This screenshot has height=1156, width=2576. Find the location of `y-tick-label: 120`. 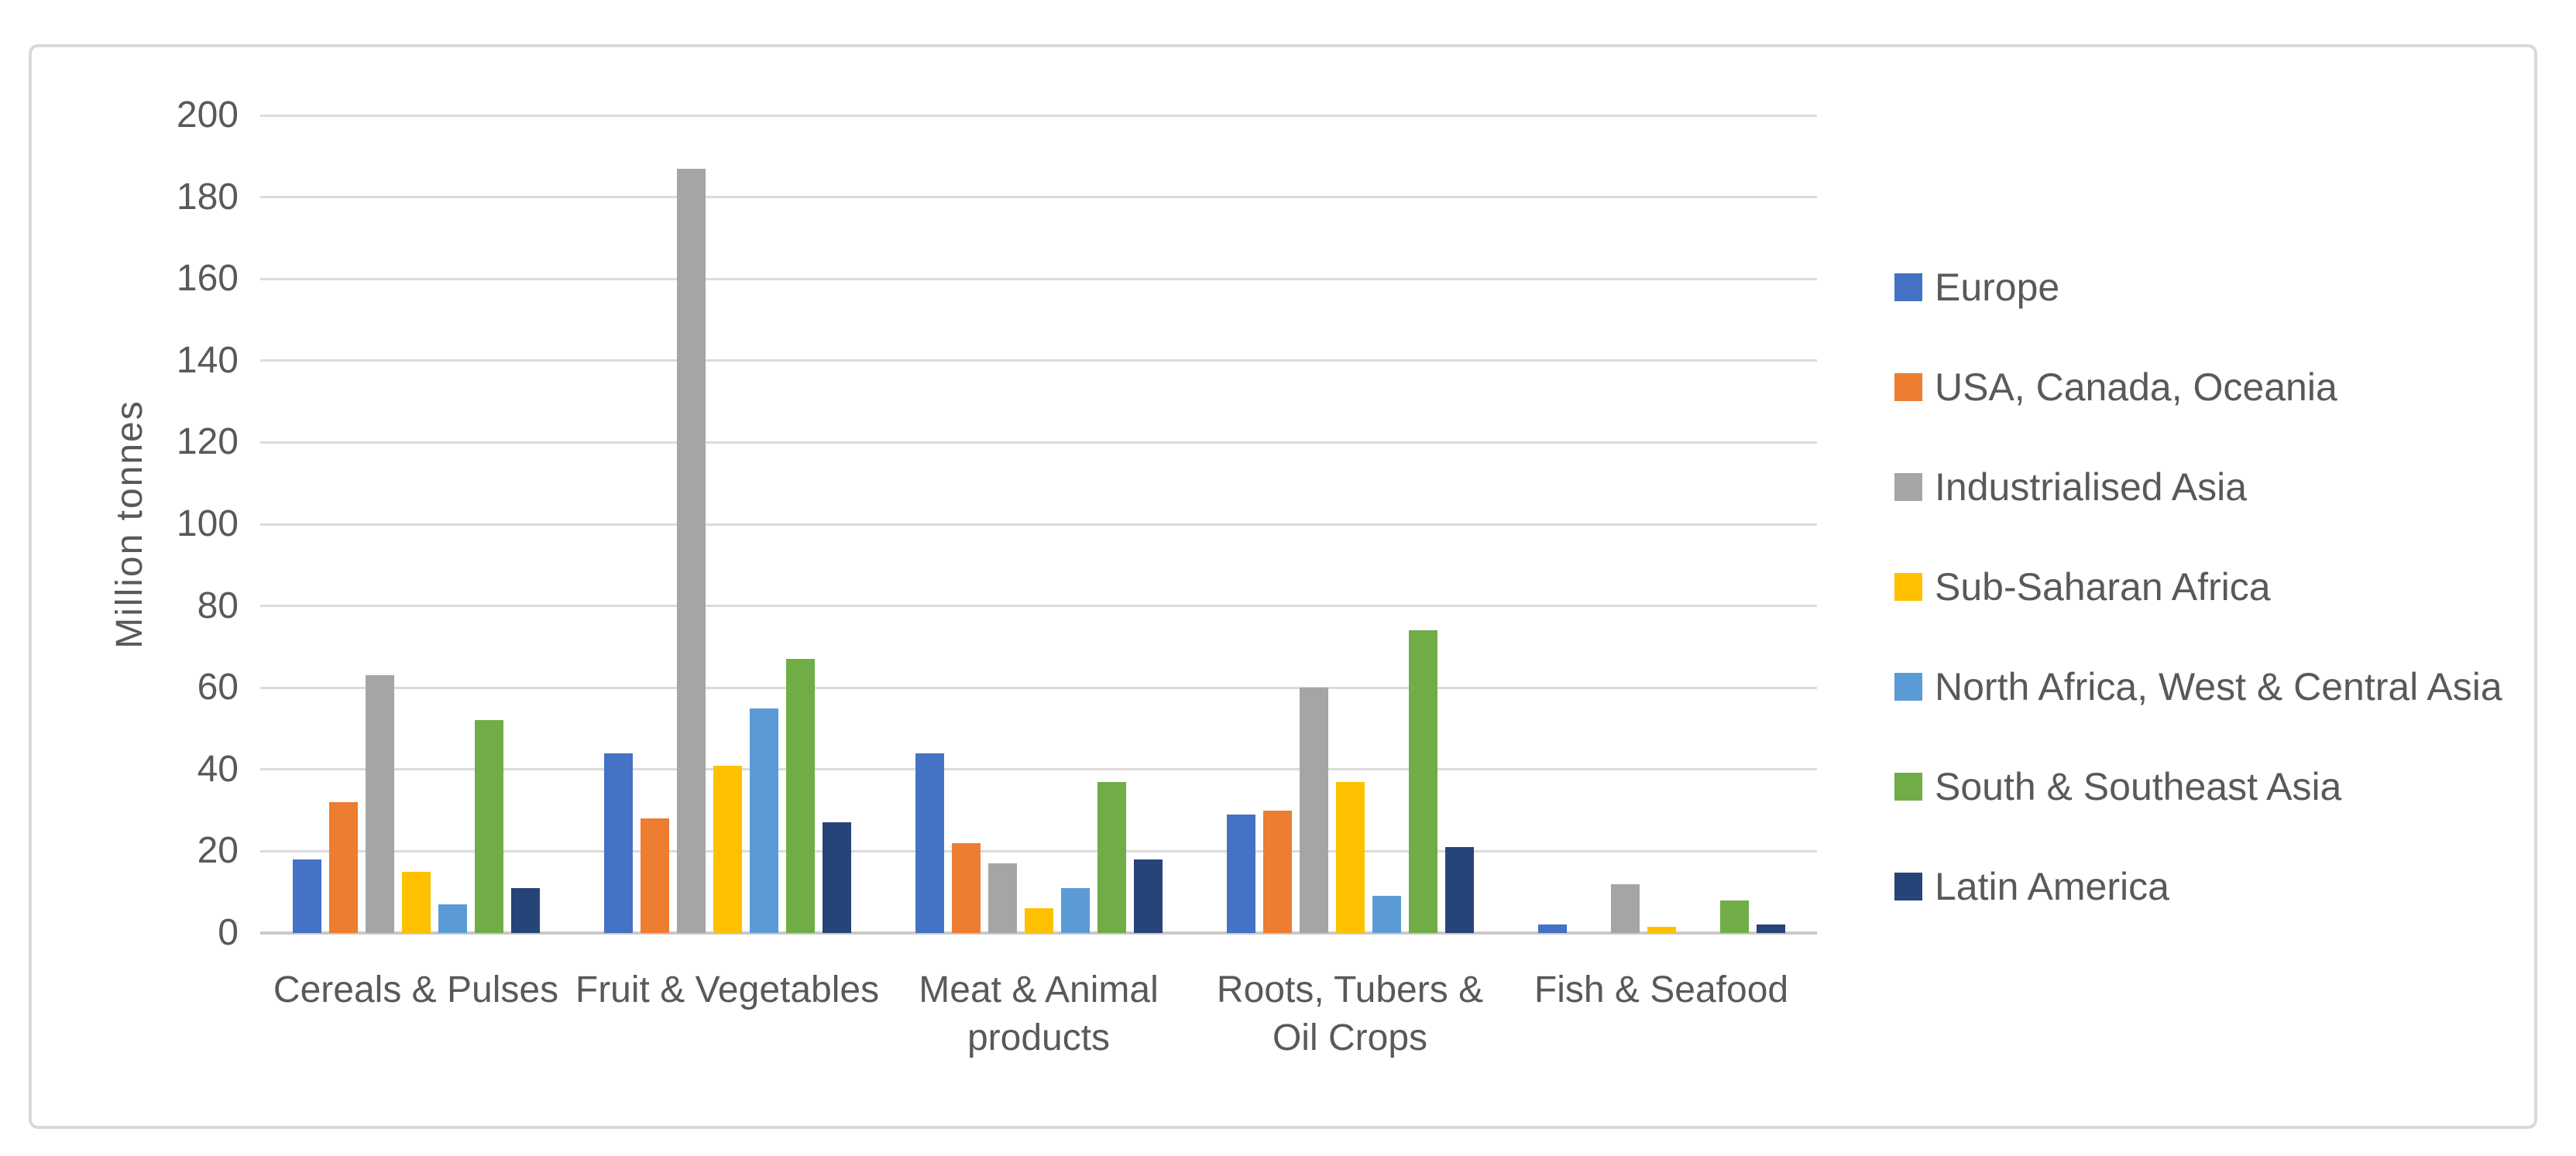

y-tick-label: 120 is located at coordinates (207, 442).